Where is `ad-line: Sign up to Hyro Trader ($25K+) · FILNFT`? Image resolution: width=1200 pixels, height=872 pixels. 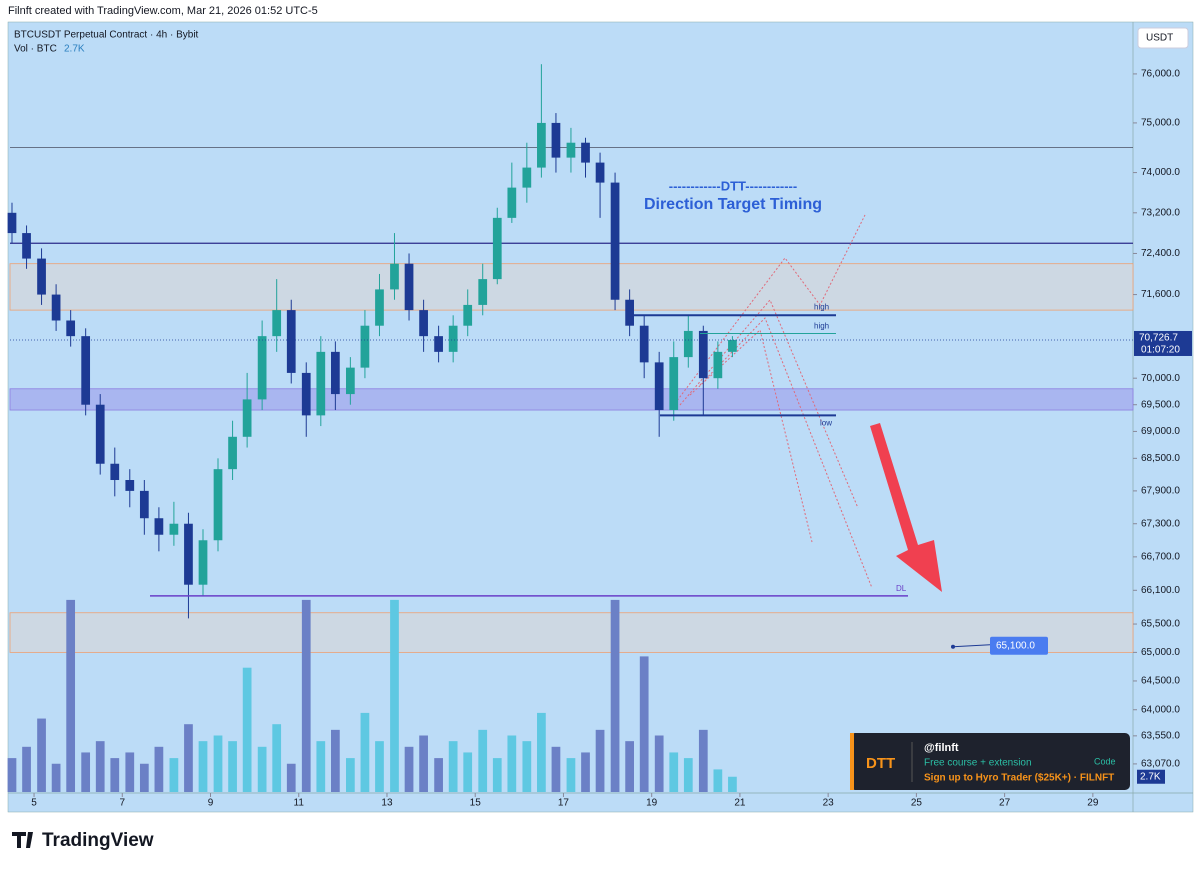
ad-line: Sign up to Hyro Trader ($25K+) · FILNFT is located at coordinates (1019, 778).